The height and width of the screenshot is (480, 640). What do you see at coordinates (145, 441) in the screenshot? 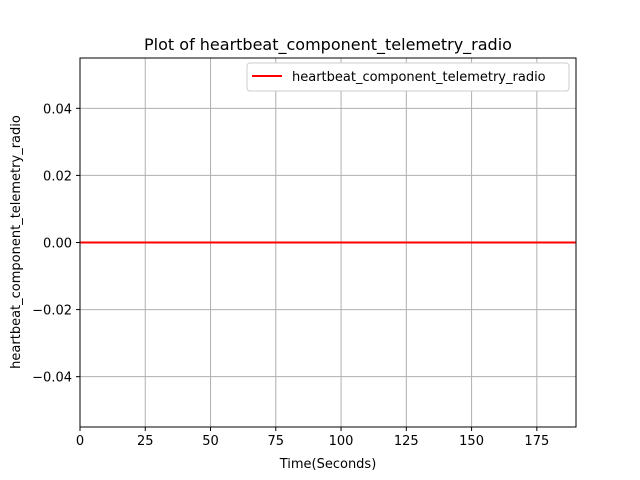
I see `x-tick-label: 25` at bounding box center [145, 441].